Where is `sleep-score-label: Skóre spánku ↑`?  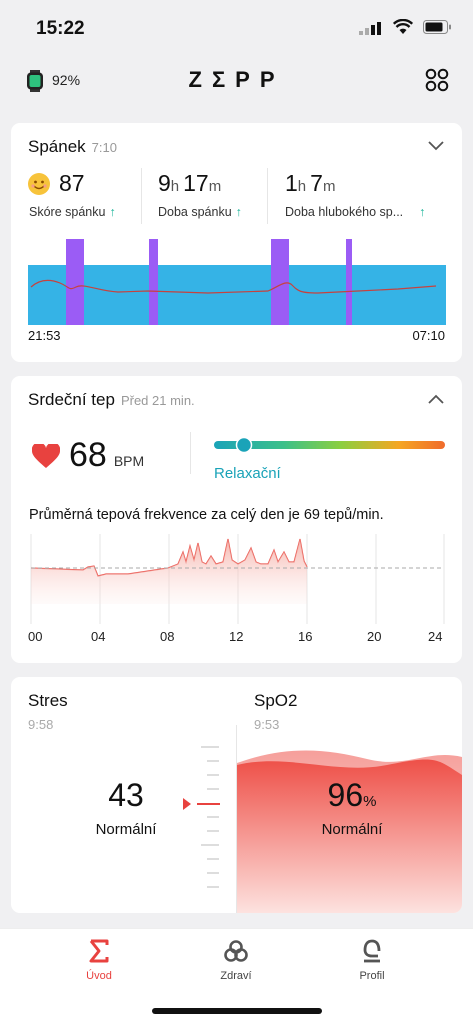
sleep-score-label: Skóre spánku ↑ is located at coordinates (72, 212).